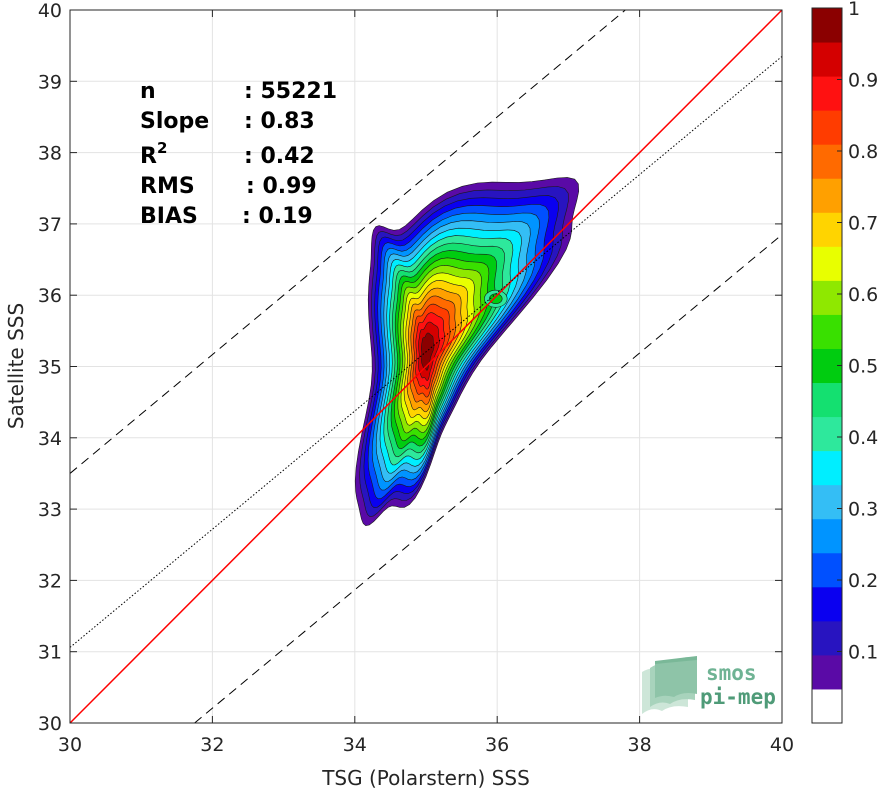  I want to click on x-tick-label: 30, so click(70, 745).